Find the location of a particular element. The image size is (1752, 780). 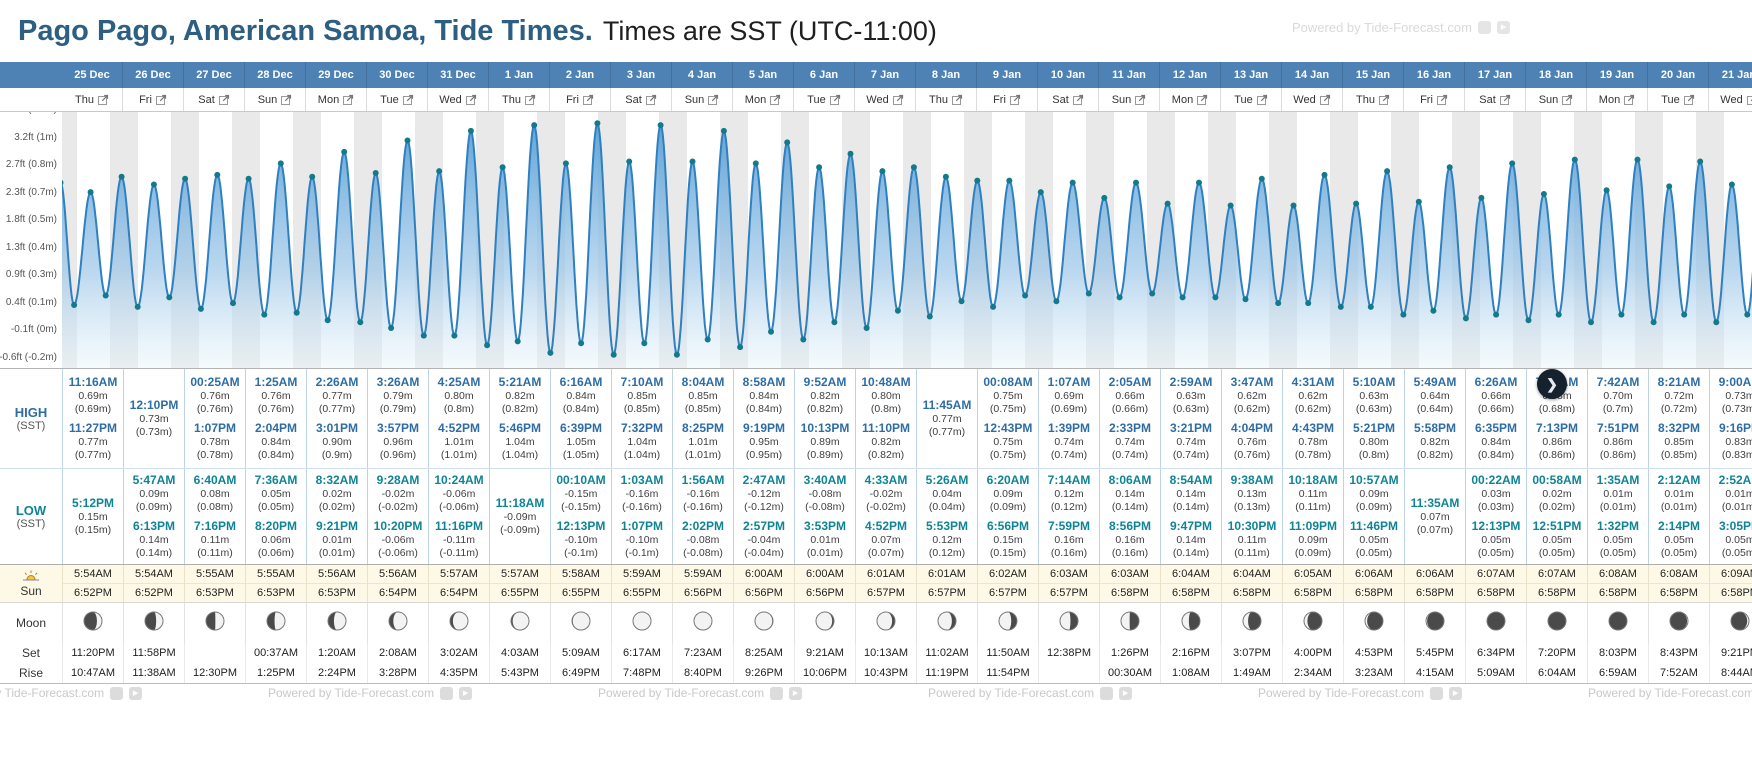

high-tide-height: 1.05m is located at coordinates (581, 442).